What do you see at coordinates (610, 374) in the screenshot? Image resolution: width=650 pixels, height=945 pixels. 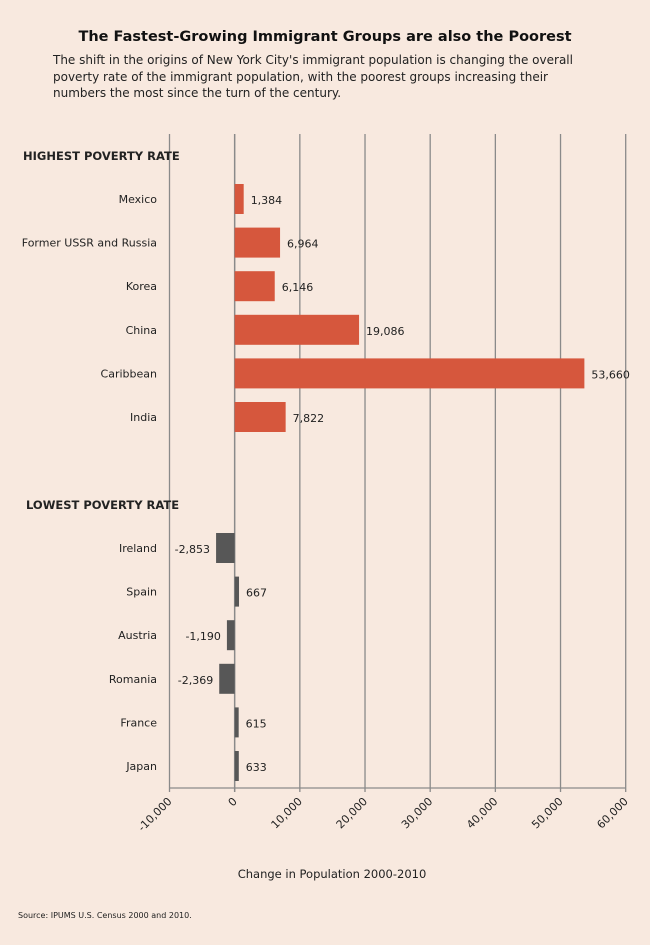 I see `data-label: 53,660` at bounding box center [610, 374].